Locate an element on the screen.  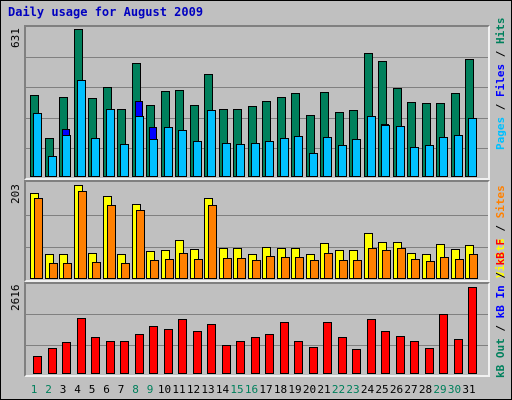
legend-pages-files-hits: Pages / Files / Hits is located at coordinates (500, 84).